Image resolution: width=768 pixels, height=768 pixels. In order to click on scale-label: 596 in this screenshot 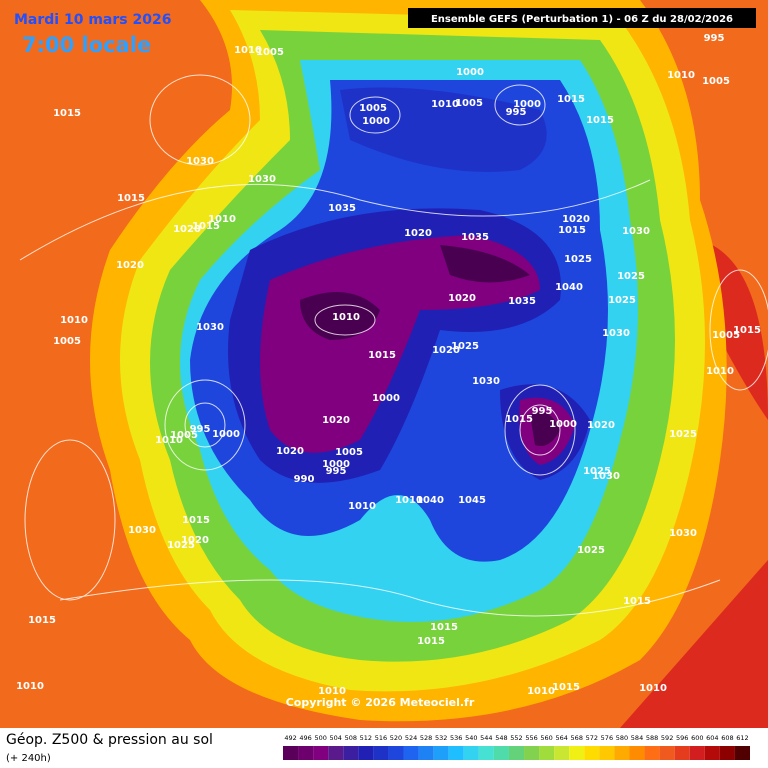, I will do `click(682, 738)`.